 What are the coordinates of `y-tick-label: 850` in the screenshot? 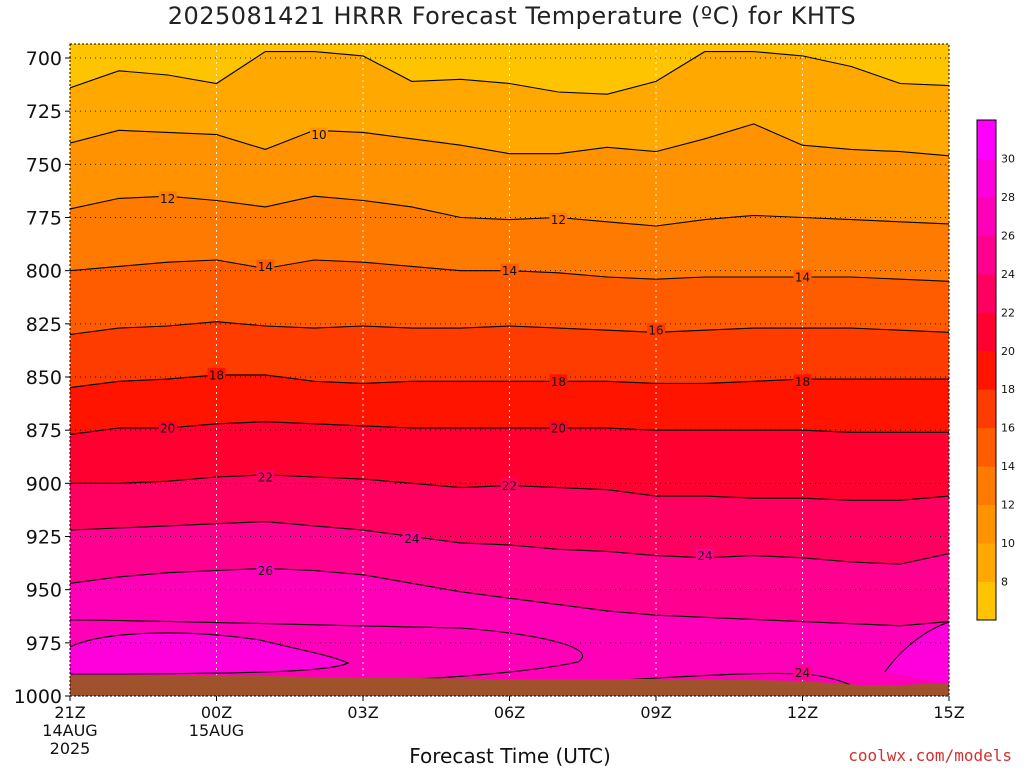 It's located at (44, 378).